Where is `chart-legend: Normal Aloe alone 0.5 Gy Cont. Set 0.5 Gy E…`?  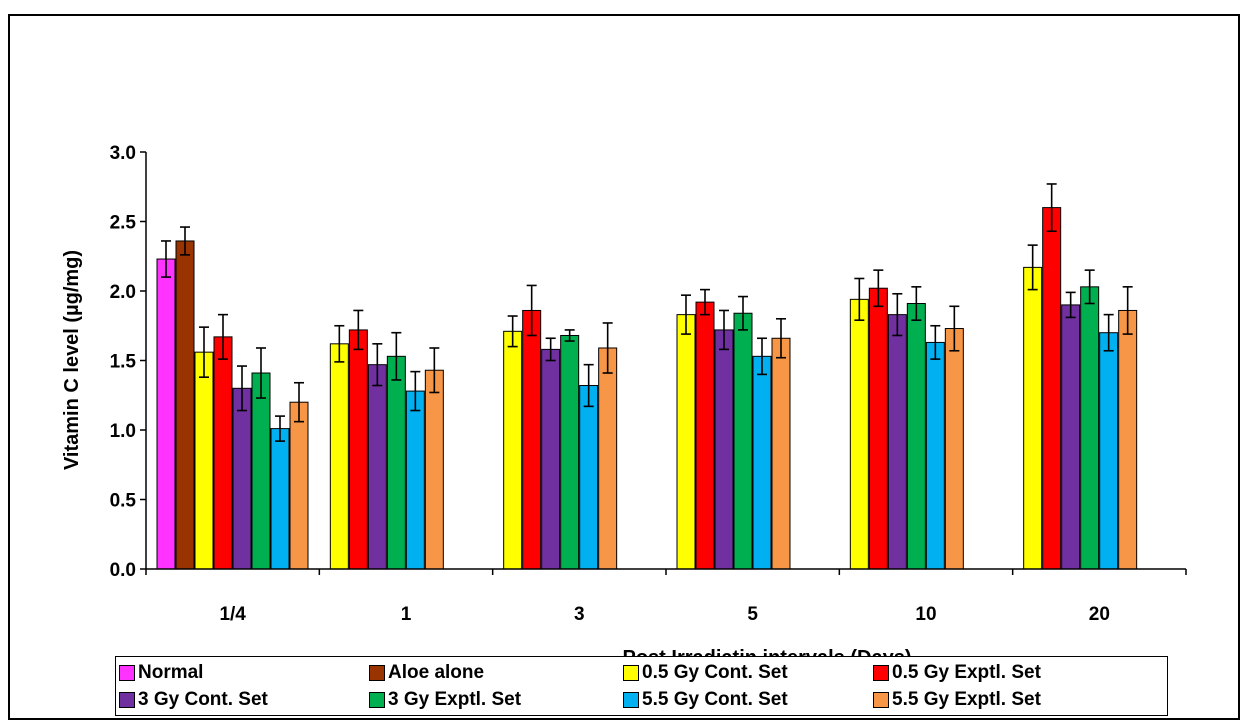
chart-legend: Normal Aloe alone 0.5 Gy Cont. Set 0.5 Gy E… is located at coordinates (641, 686).